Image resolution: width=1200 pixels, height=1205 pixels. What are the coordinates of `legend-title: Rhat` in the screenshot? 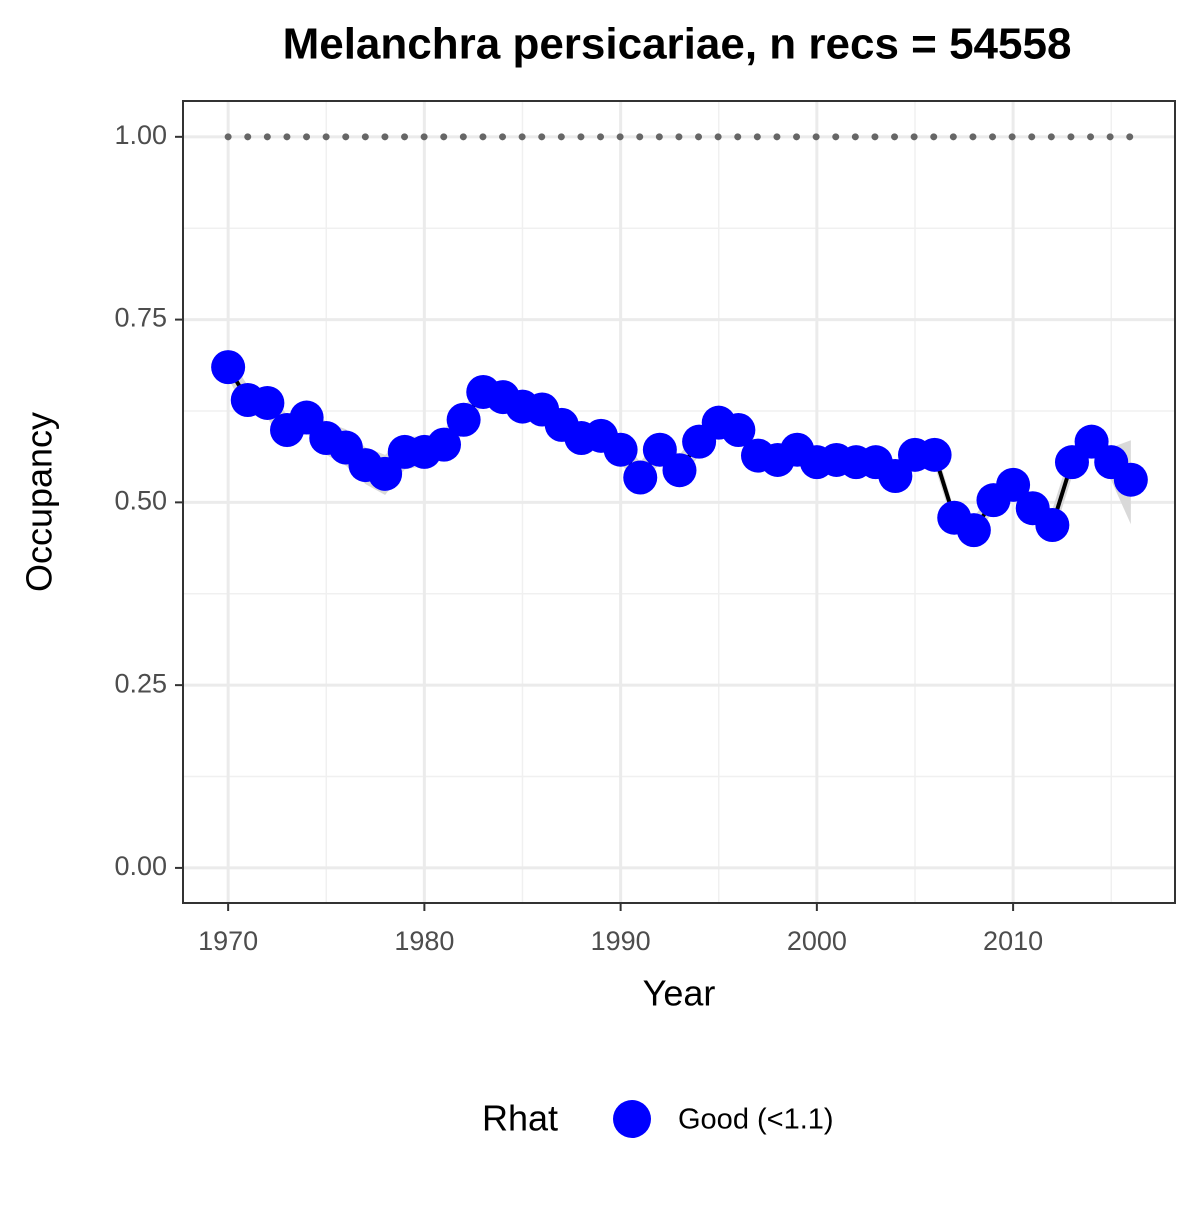 It's located at (520, 1118).